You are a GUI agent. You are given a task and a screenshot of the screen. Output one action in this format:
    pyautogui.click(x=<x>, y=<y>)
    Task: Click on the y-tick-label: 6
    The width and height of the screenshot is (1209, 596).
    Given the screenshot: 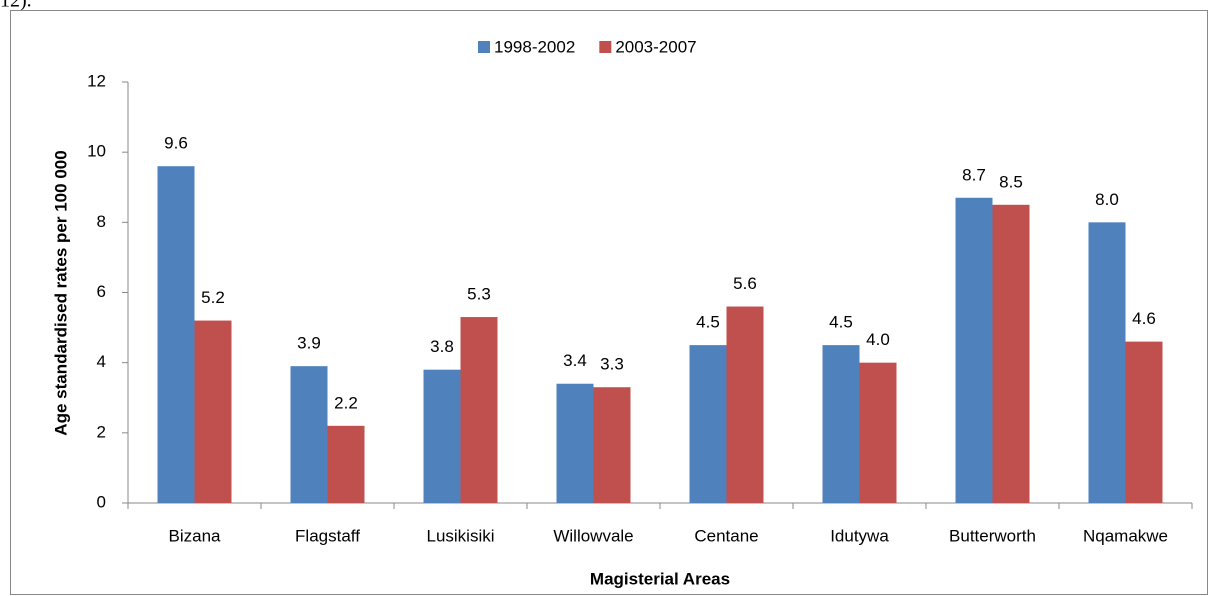 What is the action you would take?
    pyautogui.click(x=101, y=291)
    